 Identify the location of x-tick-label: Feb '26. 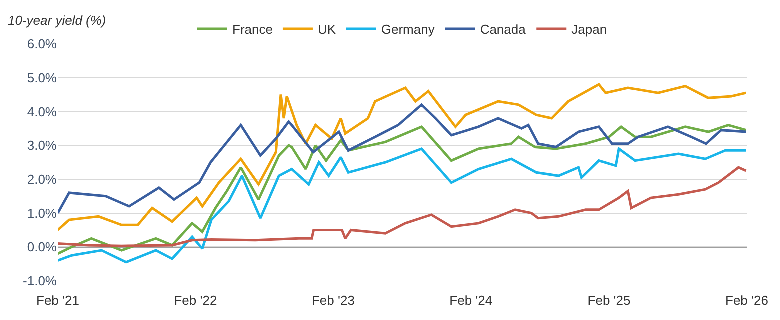
(747, 300).